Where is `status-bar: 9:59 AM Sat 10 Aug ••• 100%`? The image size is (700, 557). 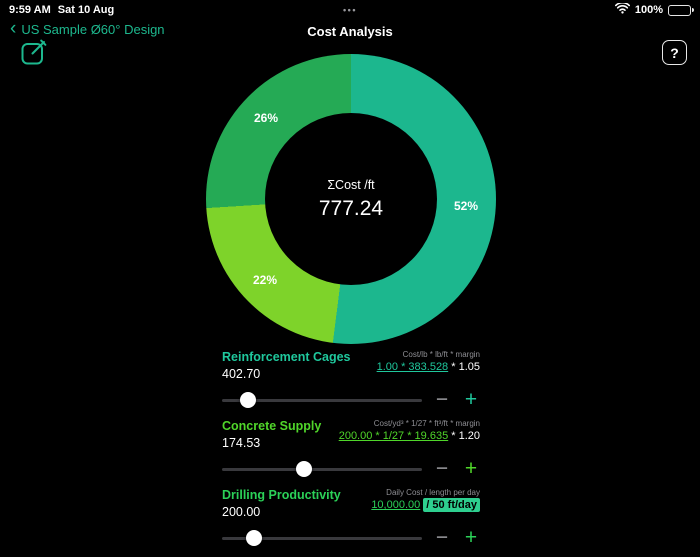 status-bar: 9:59 AM Sat 10 Aug ••• 100% is located at coordinates (350, 10).